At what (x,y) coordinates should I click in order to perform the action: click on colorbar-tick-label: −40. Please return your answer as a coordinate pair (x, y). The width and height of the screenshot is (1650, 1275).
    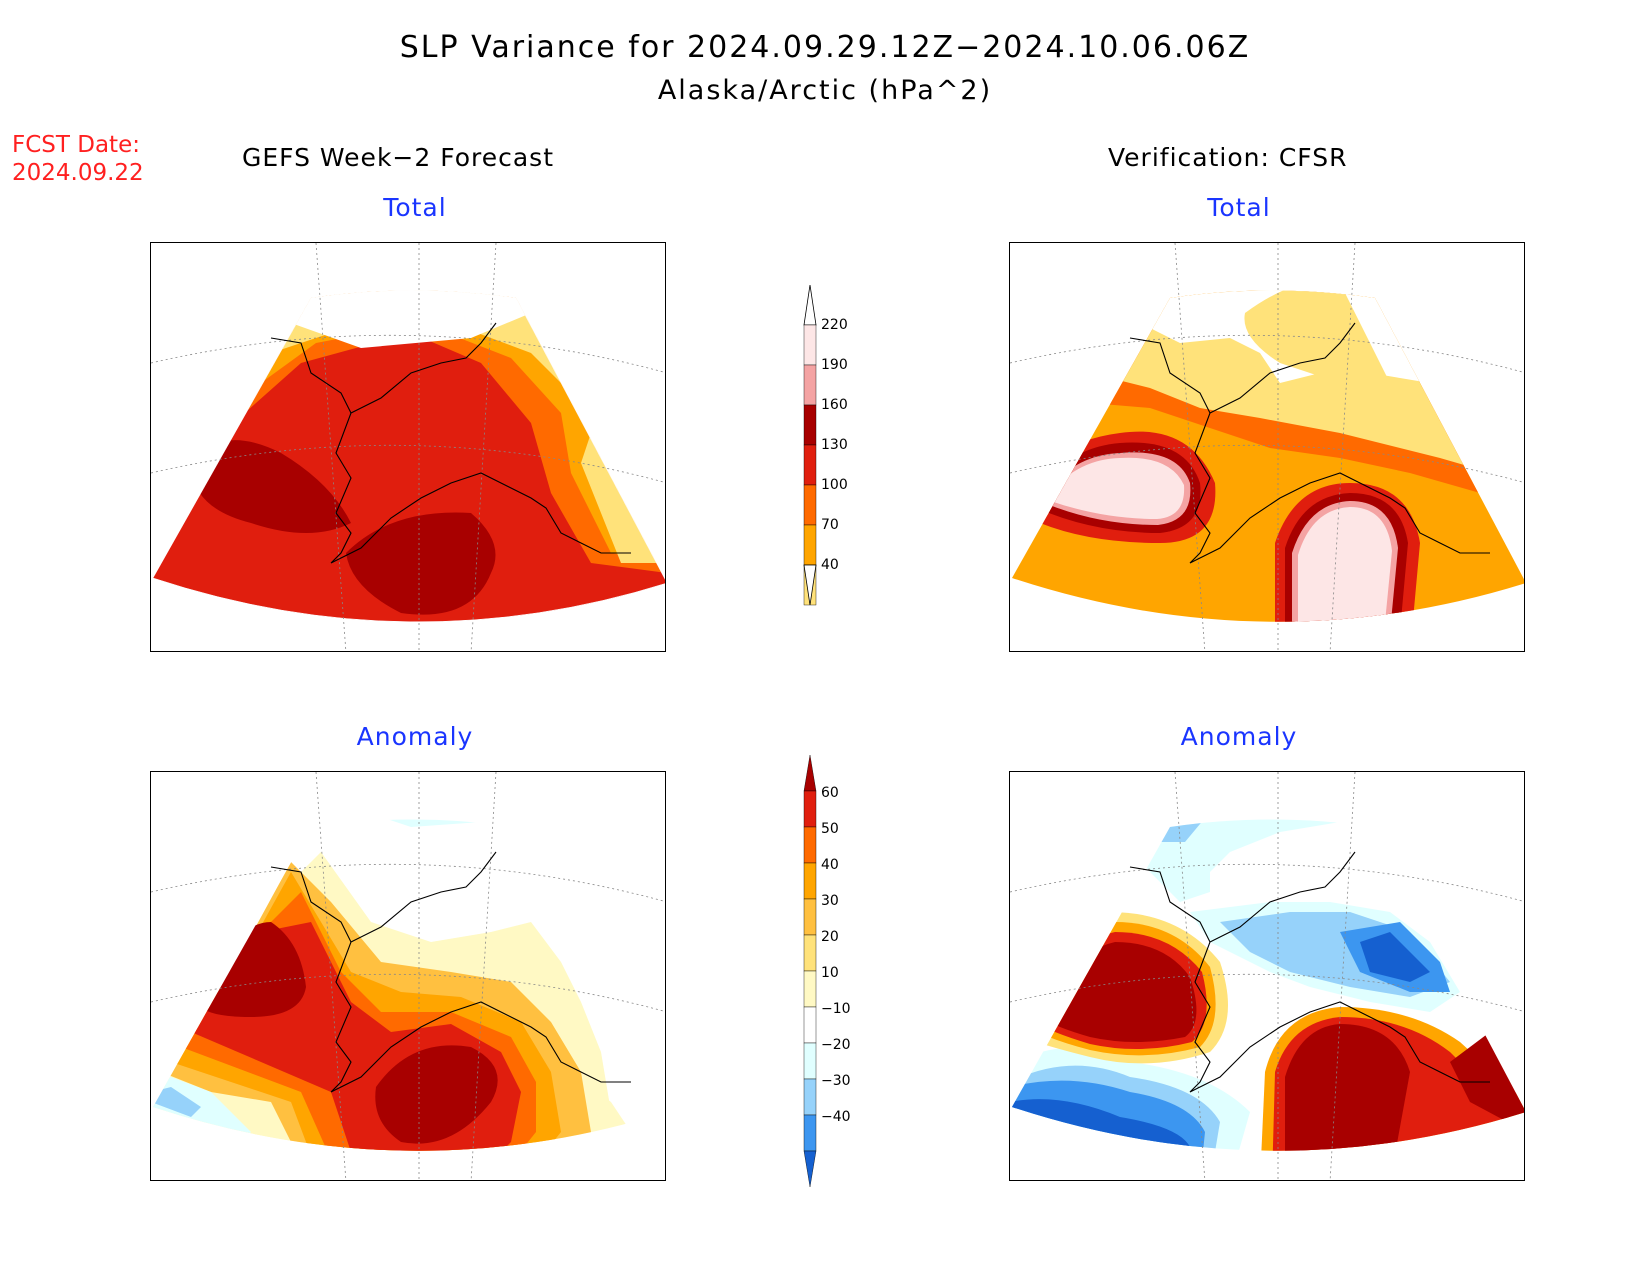
    Looking at the image, I should click on (836, 1117).